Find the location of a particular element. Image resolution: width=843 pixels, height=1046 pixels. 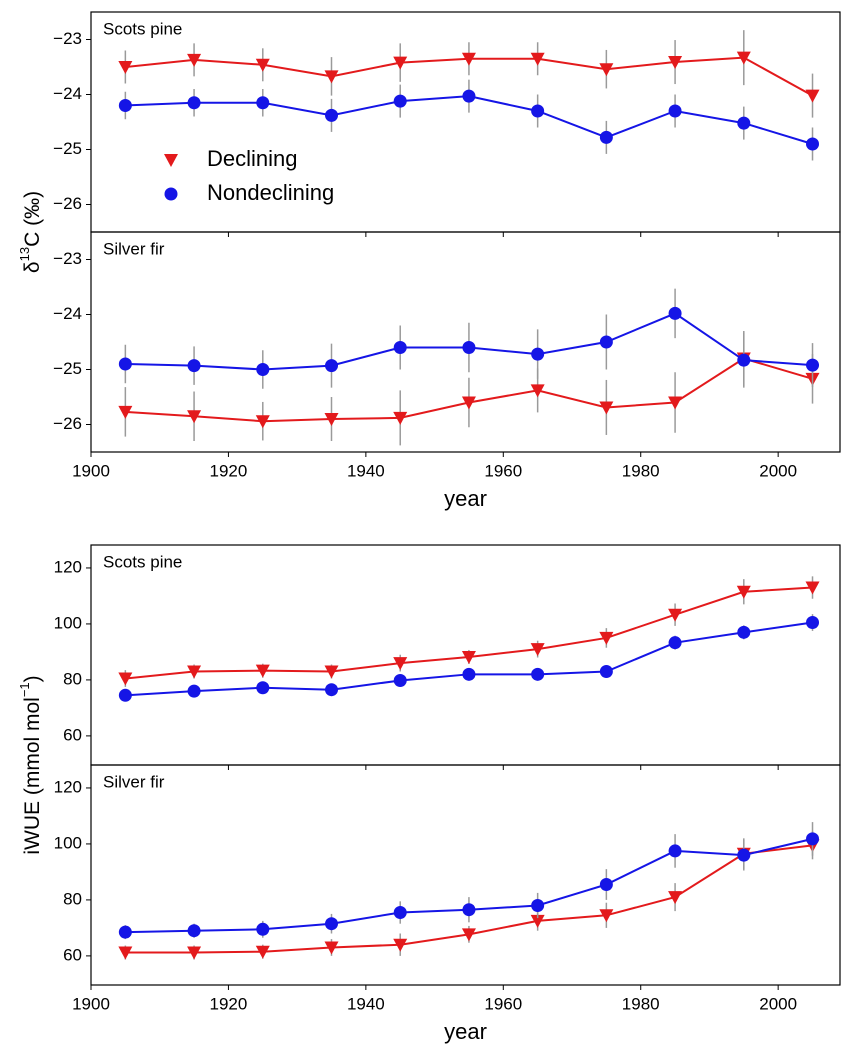

series-line is located at coordinates (469, 633).